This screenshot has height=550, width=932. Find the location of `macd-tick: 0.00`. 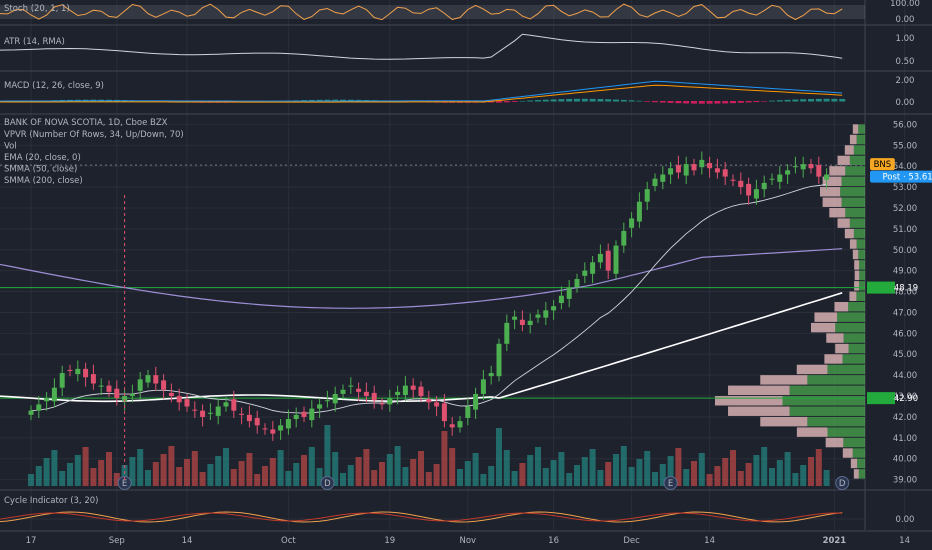

macd-tick: 0.00 is located at coordinates (905, 103).